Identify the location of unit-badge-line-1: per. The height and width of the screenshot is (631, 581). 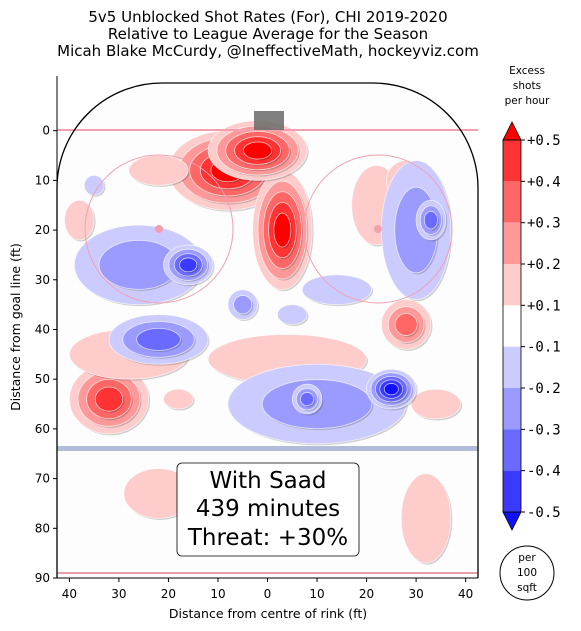
(527, 558).